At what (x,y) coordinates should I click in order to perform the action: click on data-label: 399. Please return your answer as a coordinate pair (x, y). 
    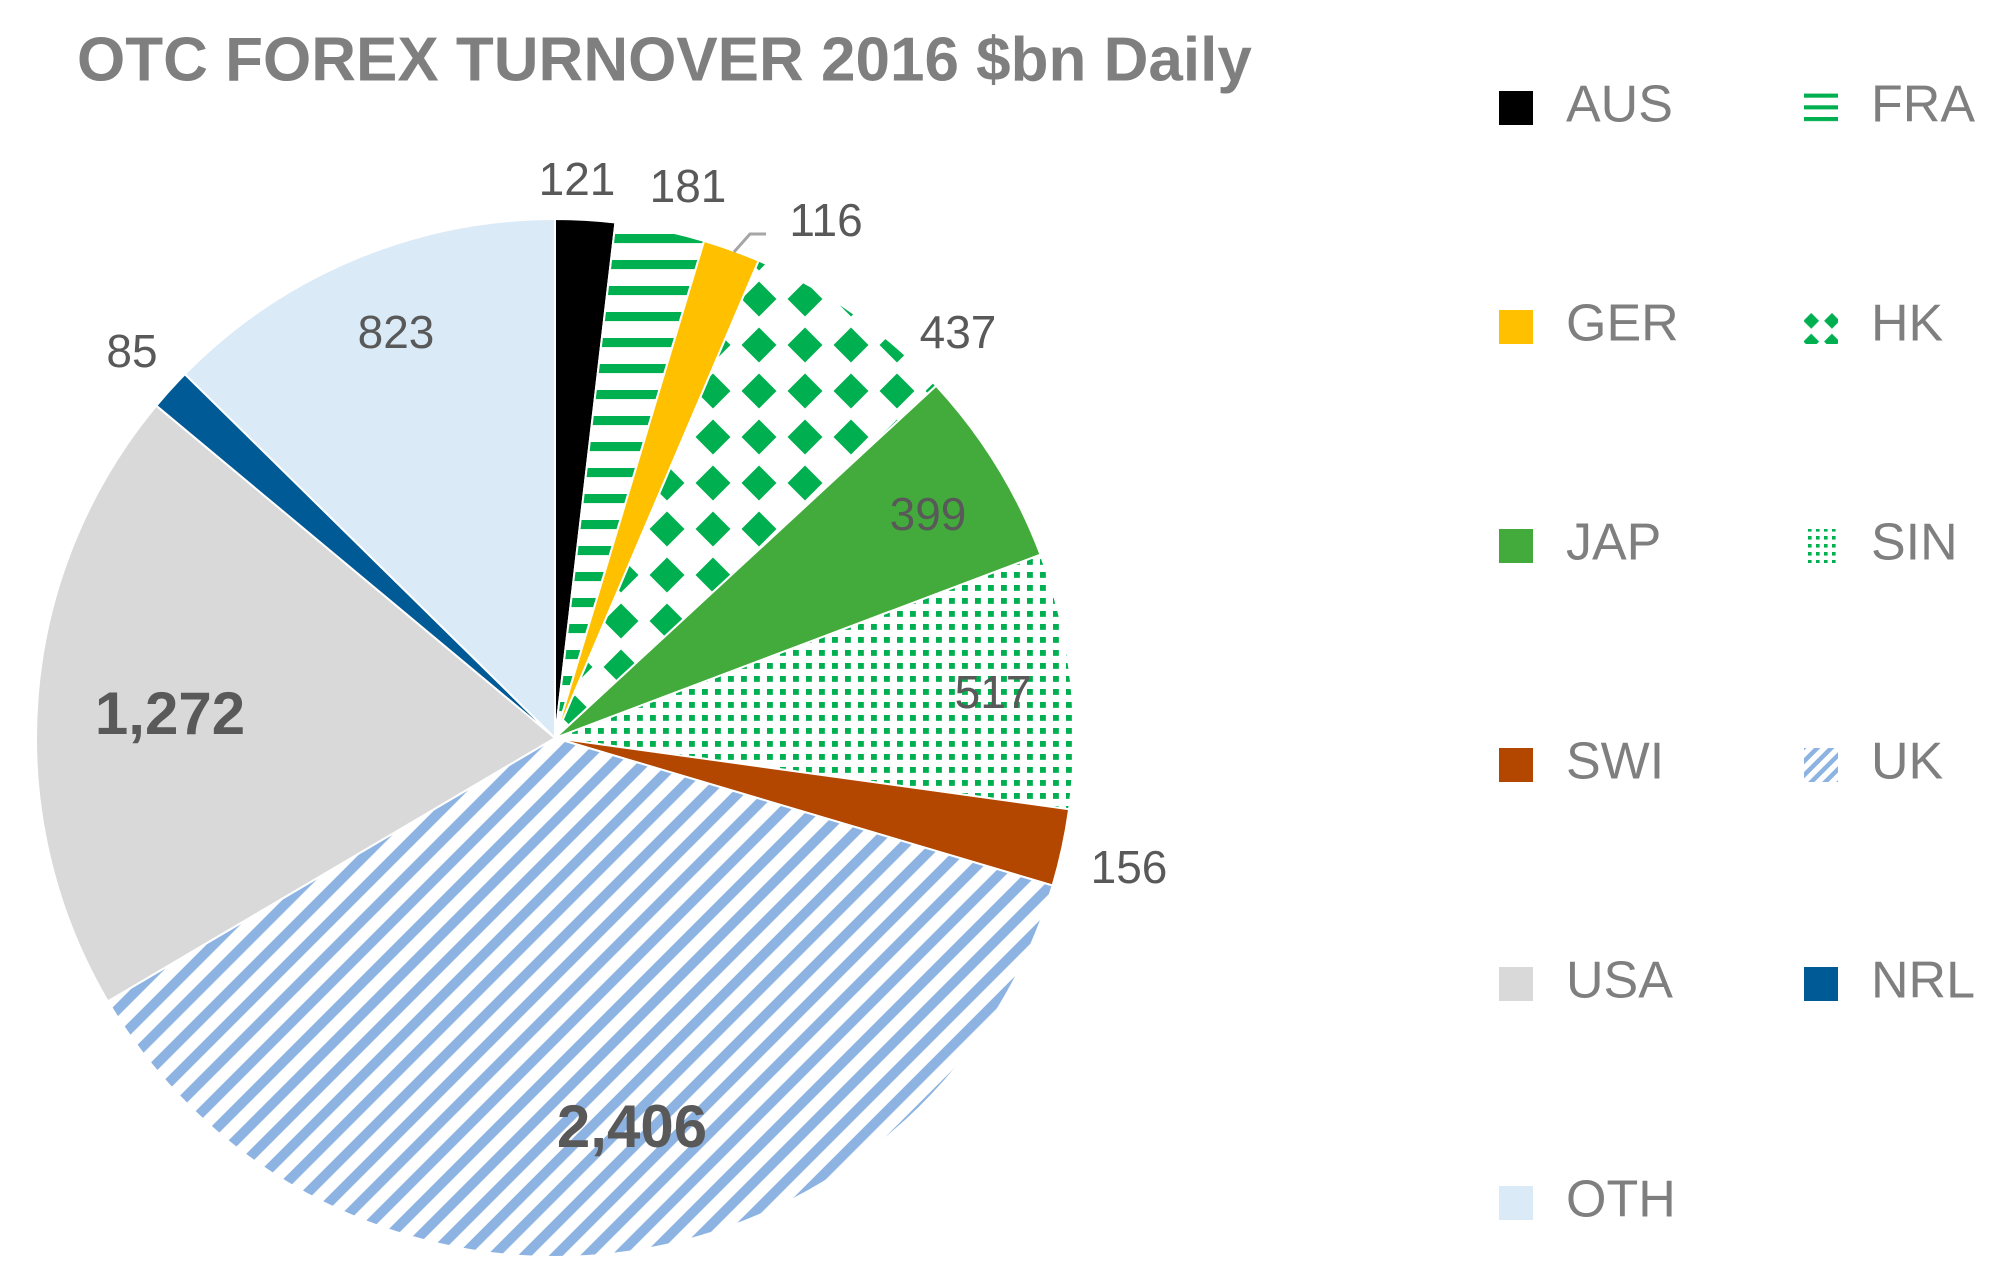
    Looking at the image, I should click on (928, 514).